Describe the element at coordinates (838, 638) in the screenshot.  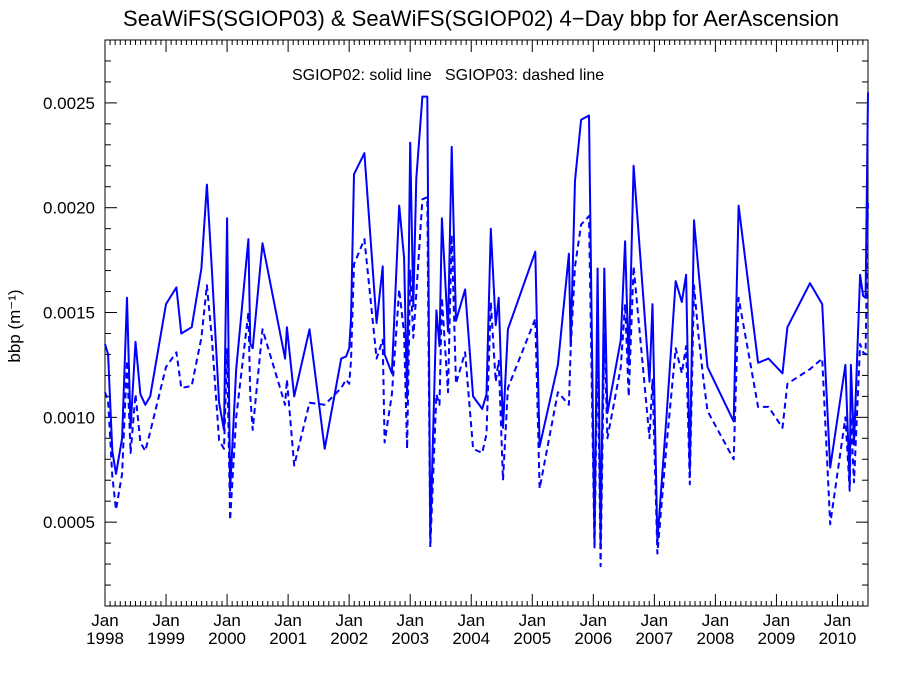
I see `x-tick-label-year: 2010` at that location.